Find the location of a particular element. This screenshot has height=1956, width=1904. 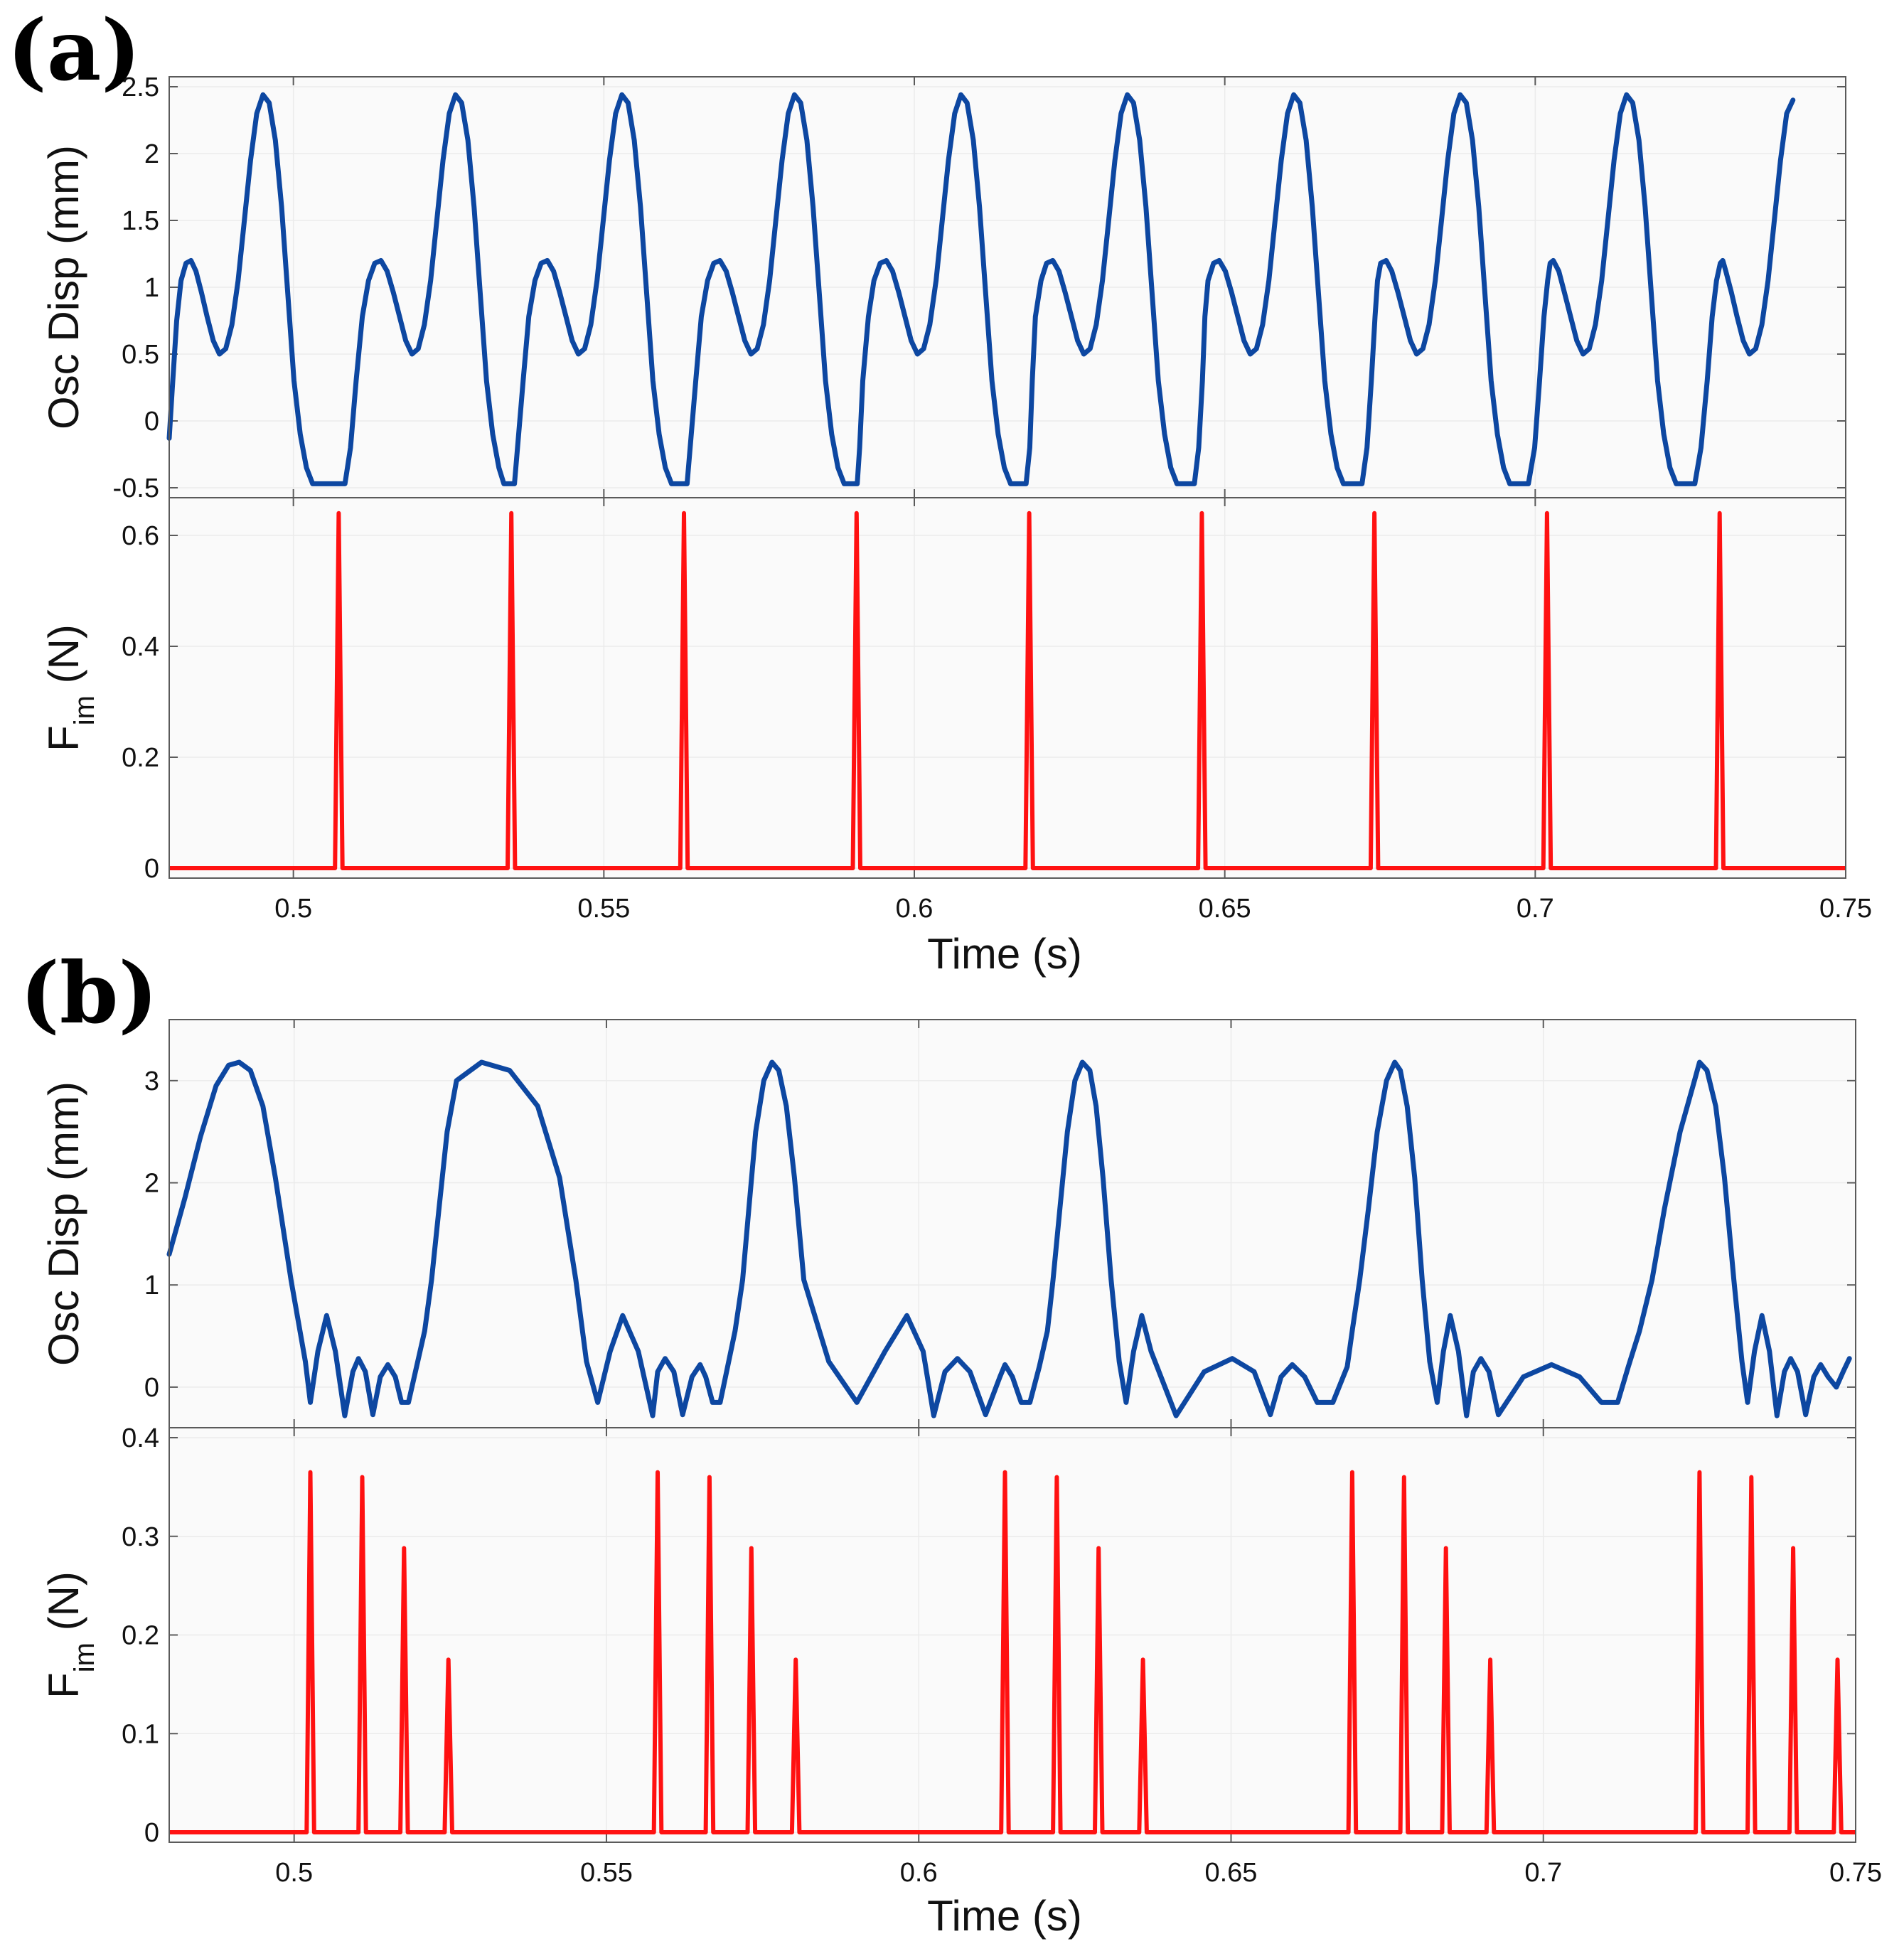

panel-a-impact-force-y-axis-title-subscript: im is located at coordinates (84, 710).